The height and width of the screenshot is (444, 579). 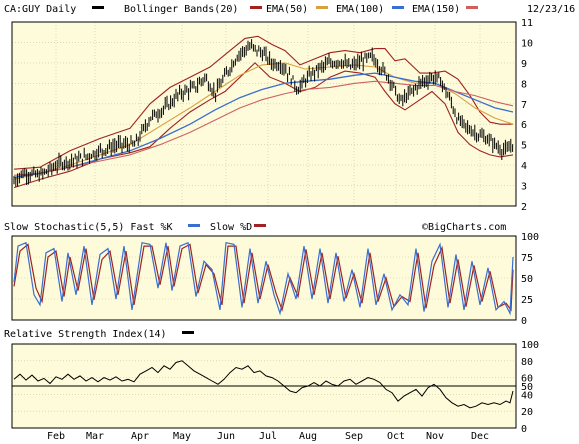 I want to click on watermark: ©BigCharts.com, so click(x=464, y=227).